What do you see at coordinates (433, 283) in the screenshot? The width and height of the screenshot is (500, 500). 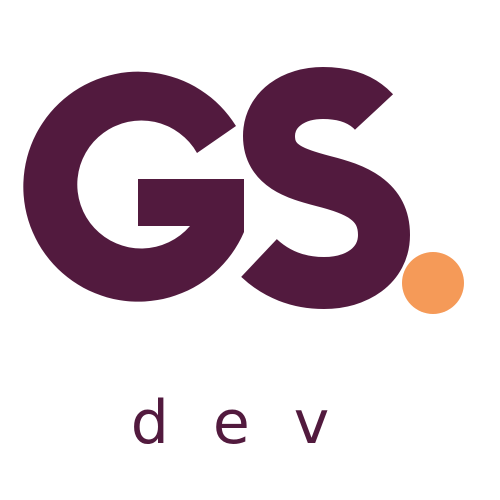 I see `logo-accent-dot` at bounding box center [433, 283].